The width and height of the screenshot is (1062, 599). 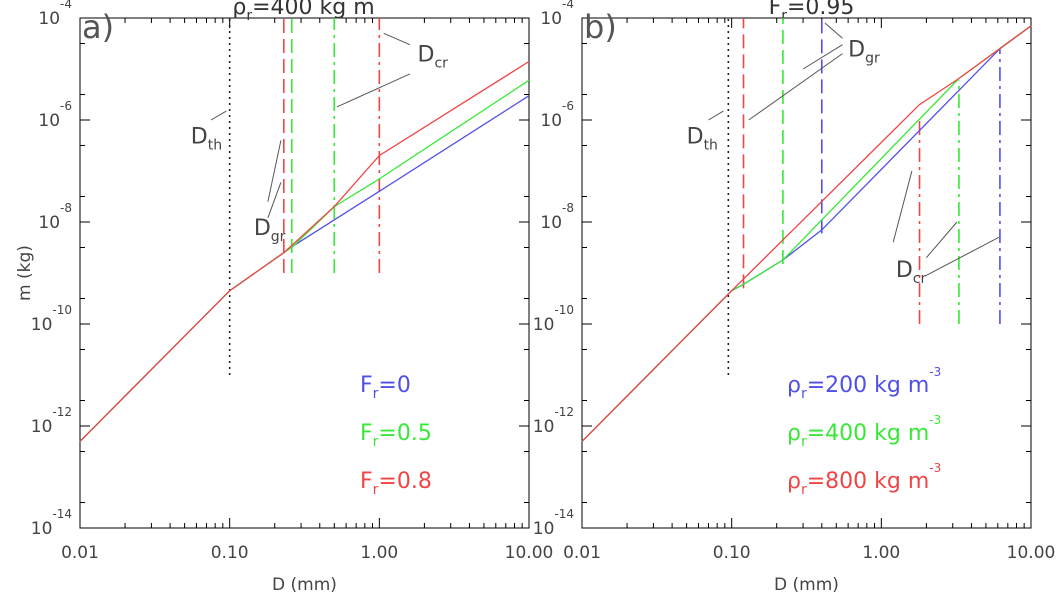 What do you see at coordinates (309, 12) in the screenshot?
I see `chart-title: ρr=400 kg m-3` at bounding box center [309, 12].